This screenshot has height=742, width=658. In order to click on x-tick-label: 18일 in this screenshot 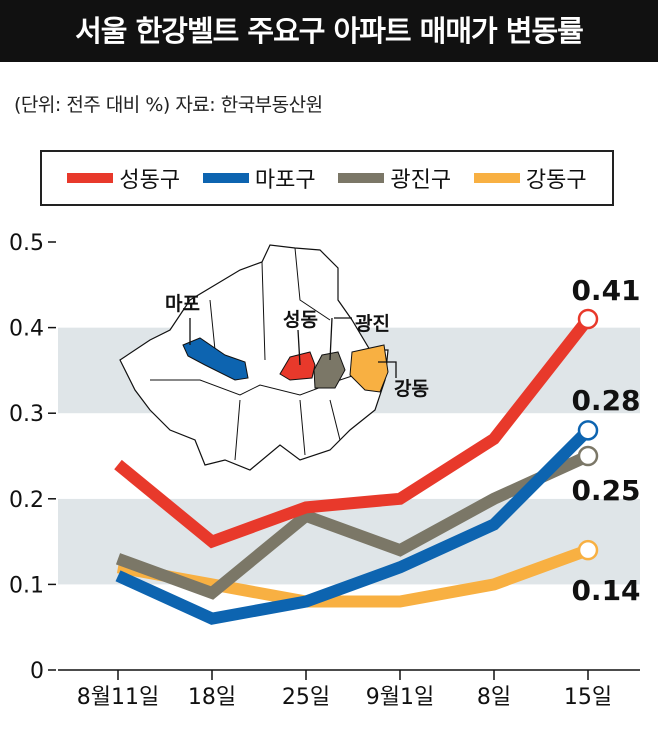, I will do `click(212, 697)`.